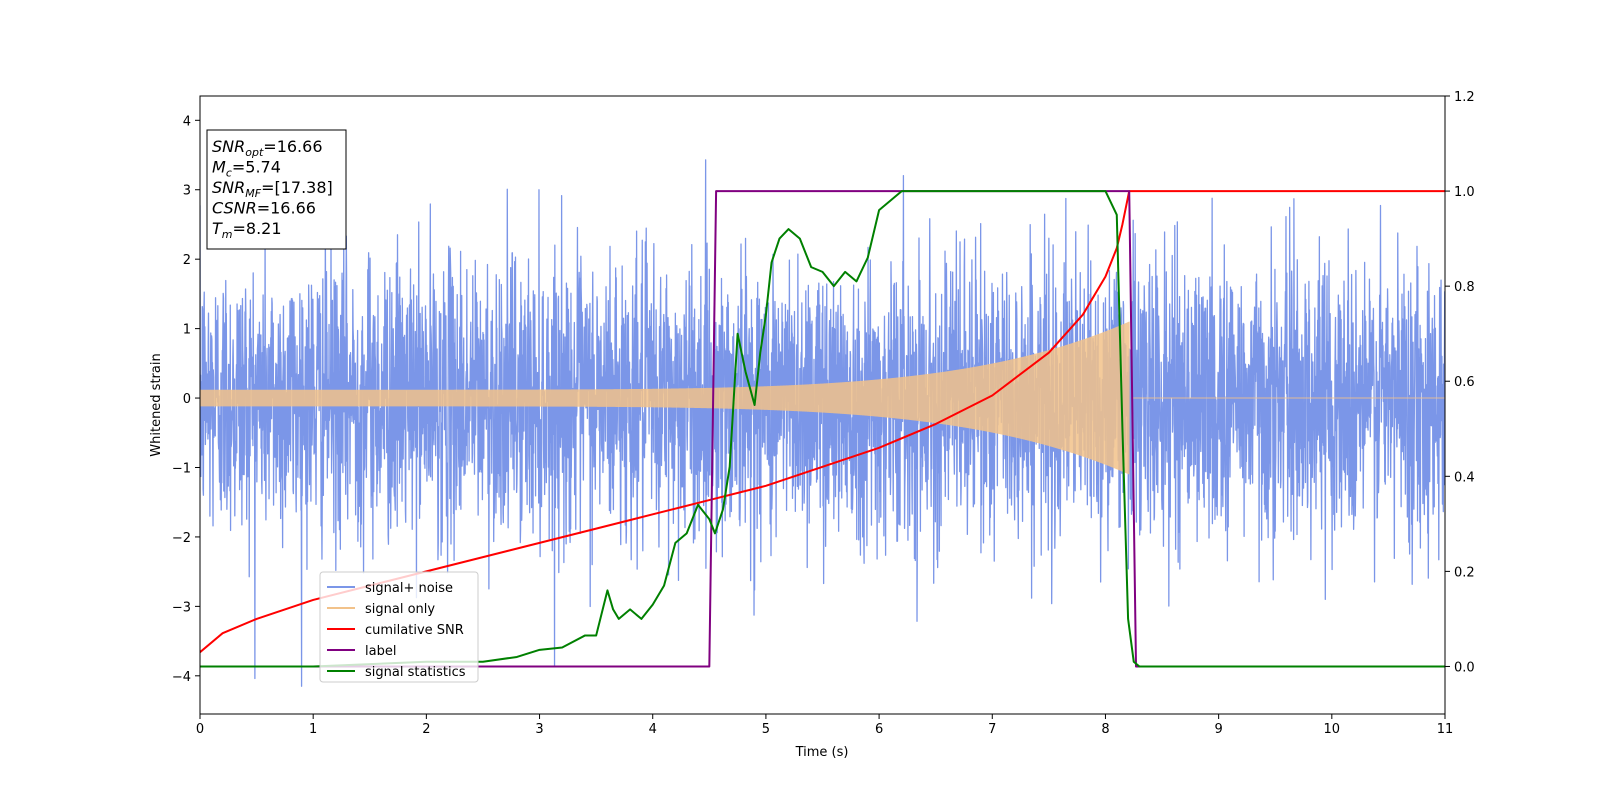  What do you see at coordinates (187, 399) in the screenshot?
I see `y-left-tick-label: 0` at bounding box center [187, 399].